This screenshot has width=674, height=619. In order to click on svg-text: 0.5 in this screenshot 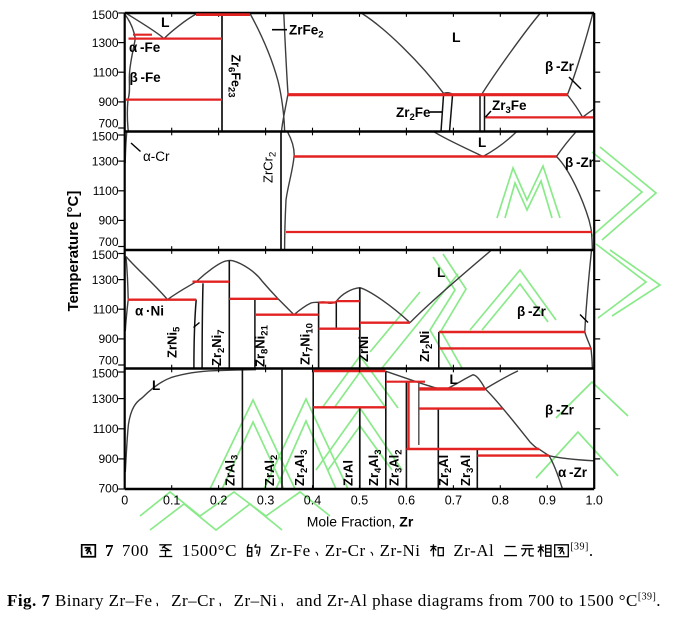, I will do `click(359, 501)`.